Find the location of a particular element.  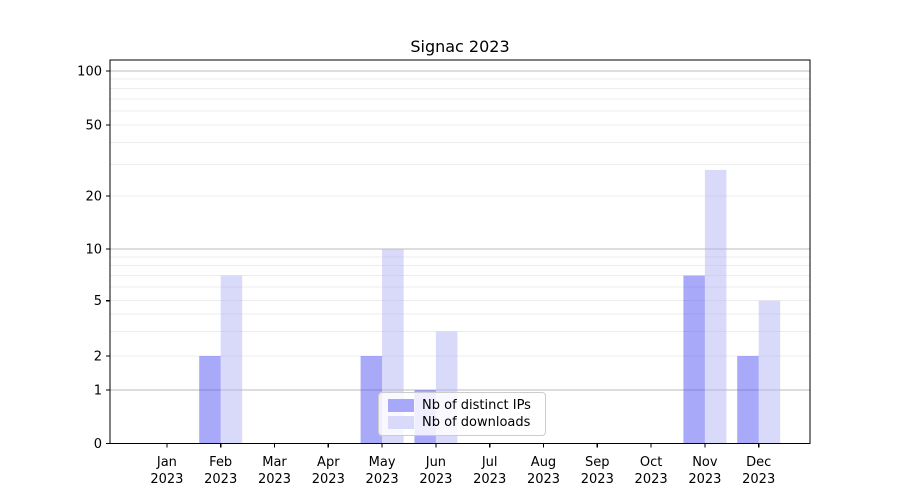

bar-distinct-ips-dec is located at coordinates (748, 400).